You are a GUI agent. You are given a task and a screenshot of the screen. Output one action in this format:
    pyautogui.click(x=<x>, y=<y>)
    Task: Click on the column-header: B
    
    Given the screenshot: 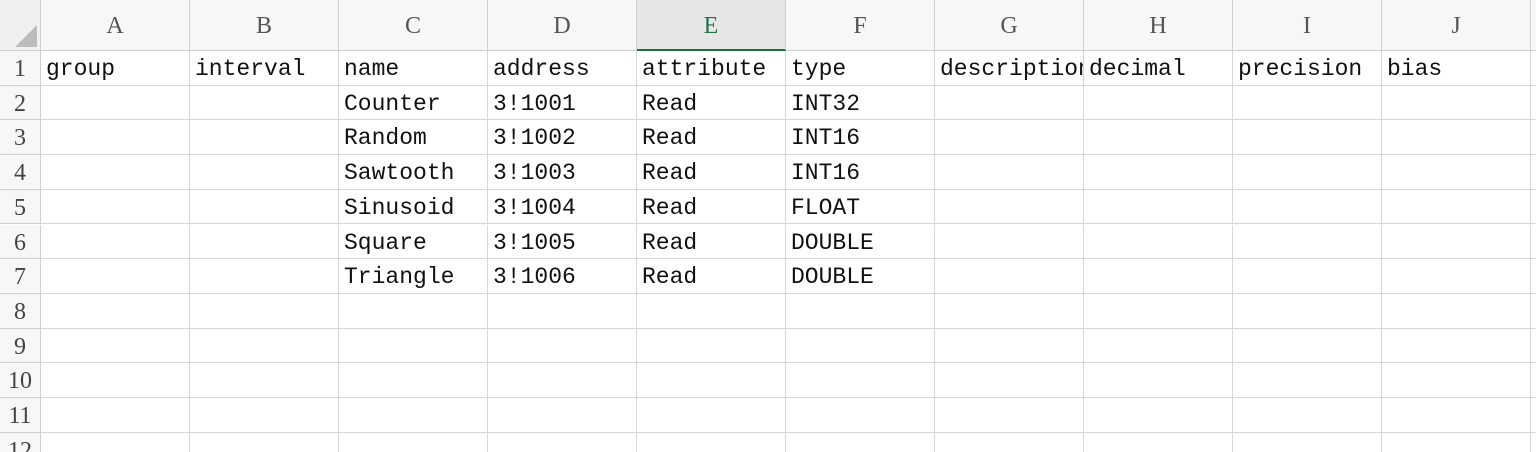 What is the action you would take?
    pyautogui.click(x=264, y=25)
    